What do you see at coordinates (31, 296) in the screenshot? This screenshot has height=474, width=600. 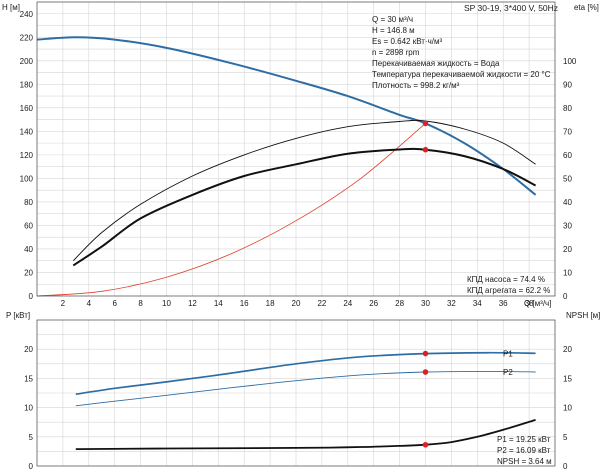 I see `head-tick-label: 0` at bounding box center [31, 296].